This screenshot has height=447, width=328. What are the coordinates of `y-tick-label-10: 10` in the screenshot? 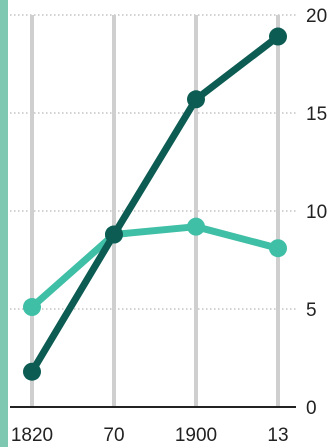 It's located at (316, 212).